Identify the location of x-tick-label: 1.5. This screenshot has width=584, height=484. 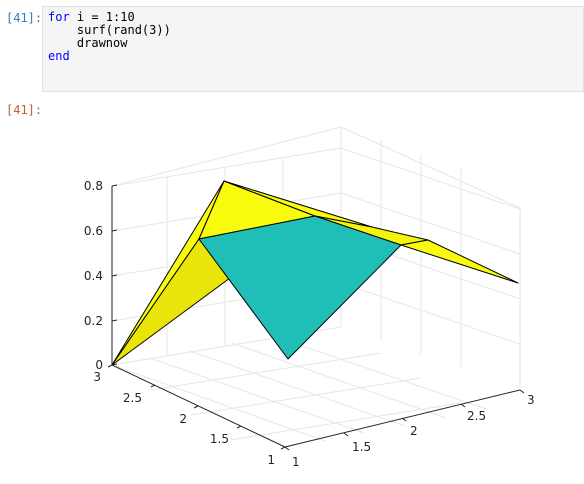
(361, 447).